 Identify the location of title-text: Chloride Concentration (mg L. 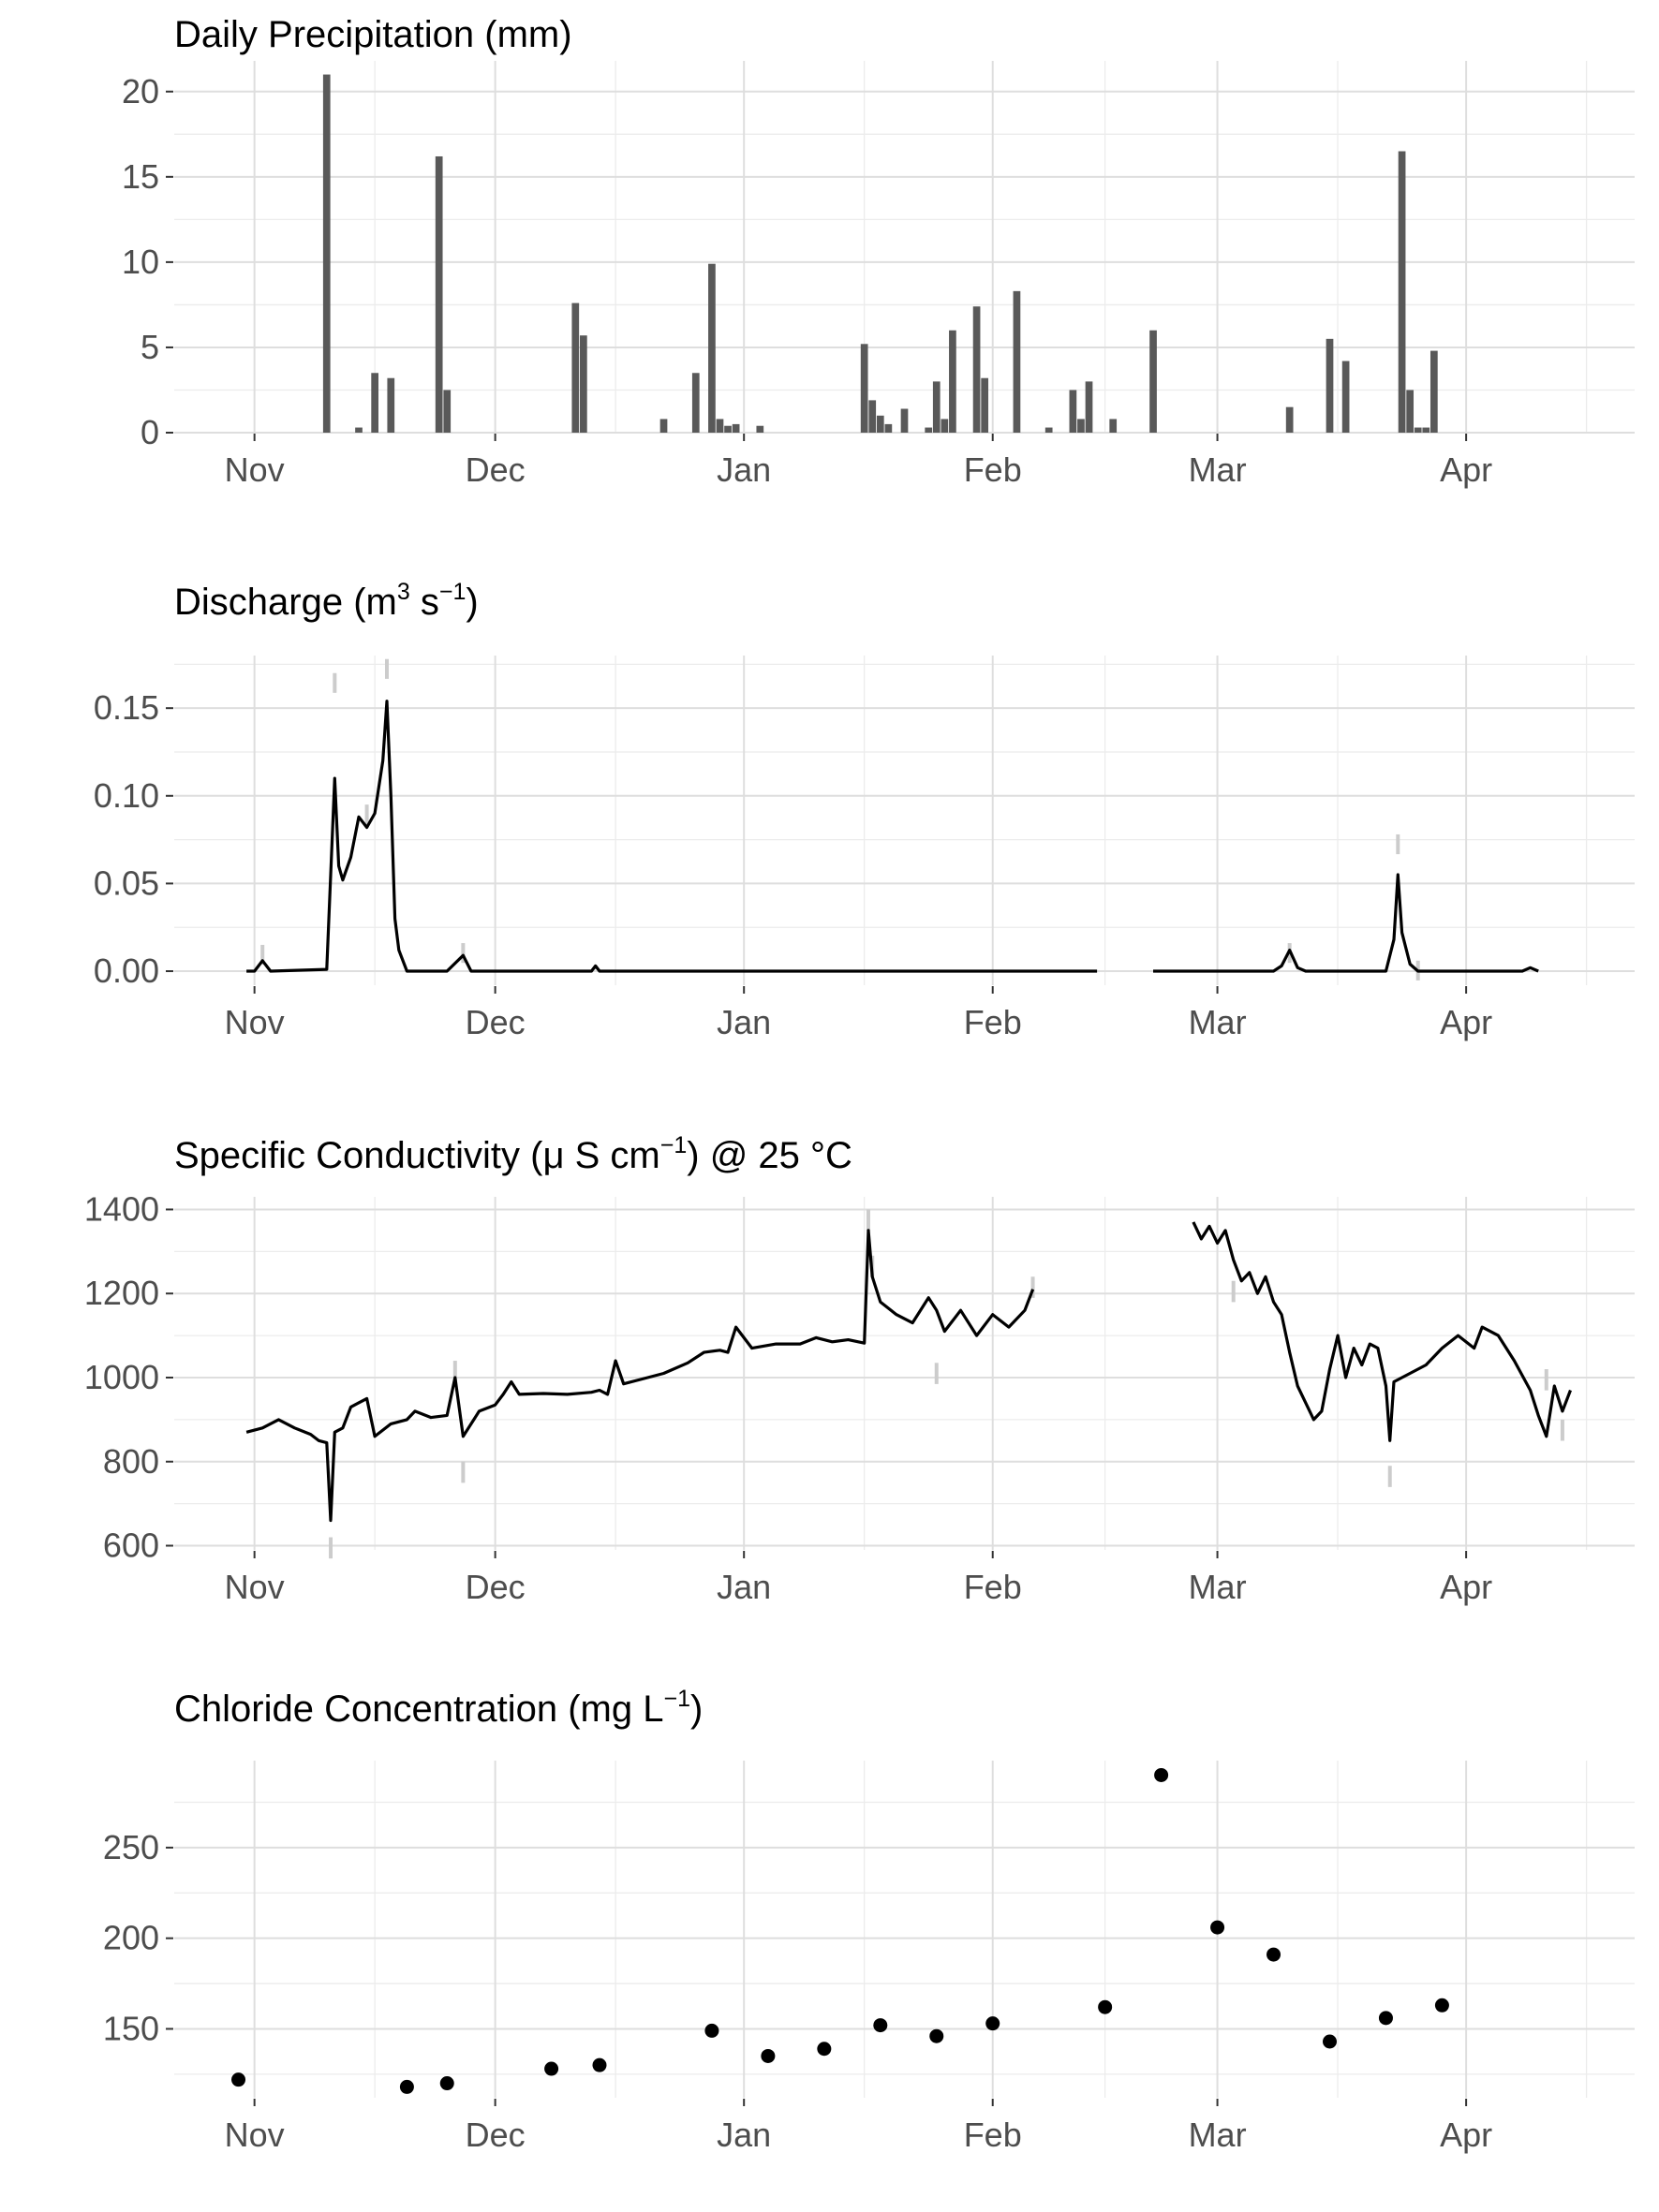
(419, 1709).